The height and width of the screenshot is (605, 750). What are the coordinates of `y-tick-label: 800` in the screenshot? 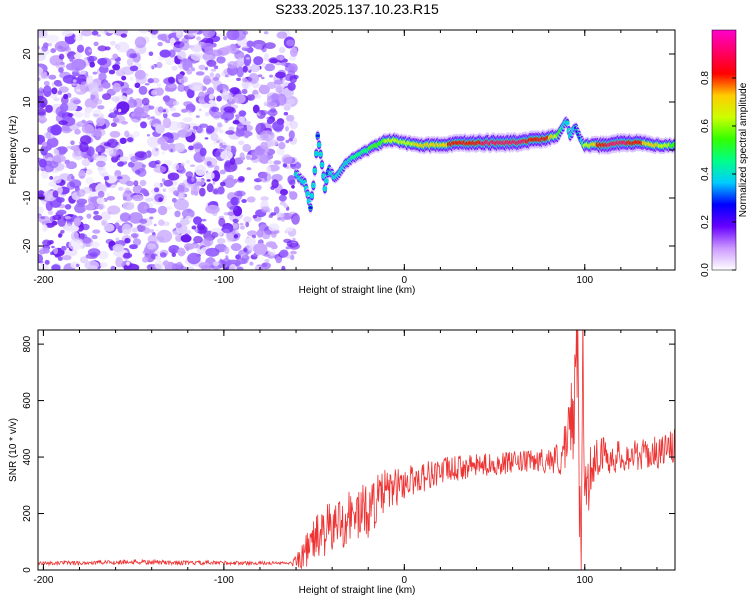 It's located at (27, 343).